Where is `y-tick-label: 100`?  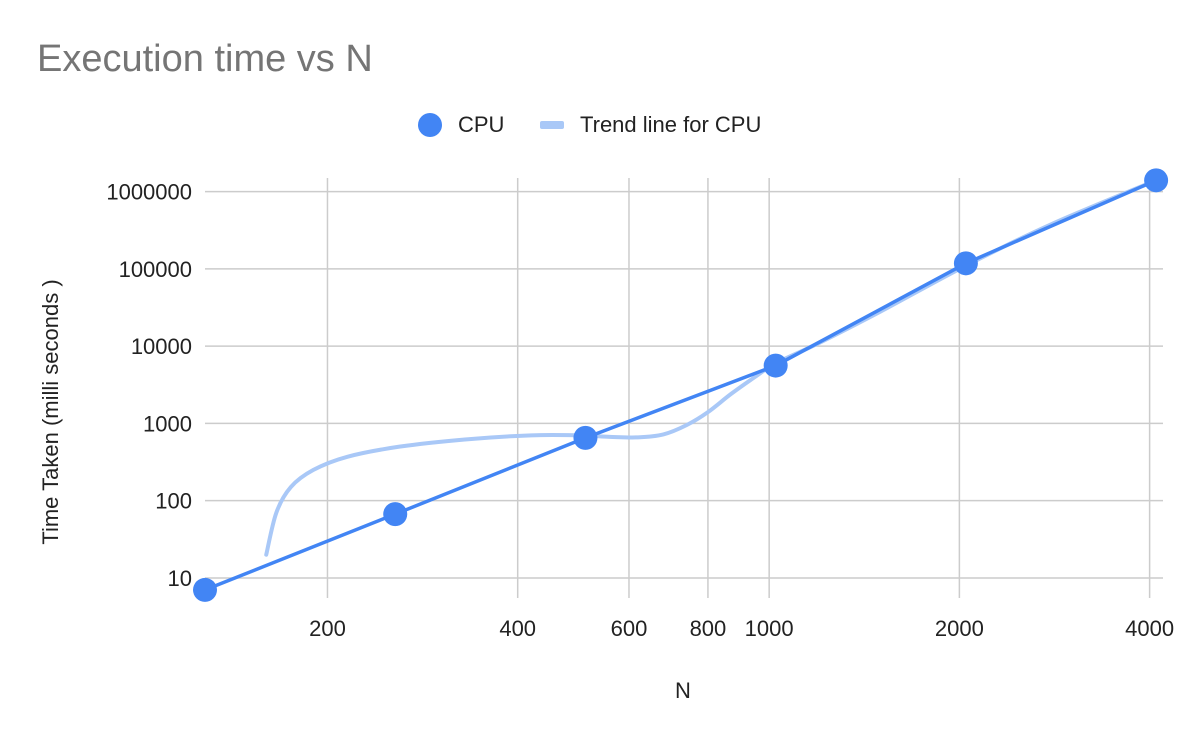 y-tick-label: 100 is located at coordinates (173, 501).